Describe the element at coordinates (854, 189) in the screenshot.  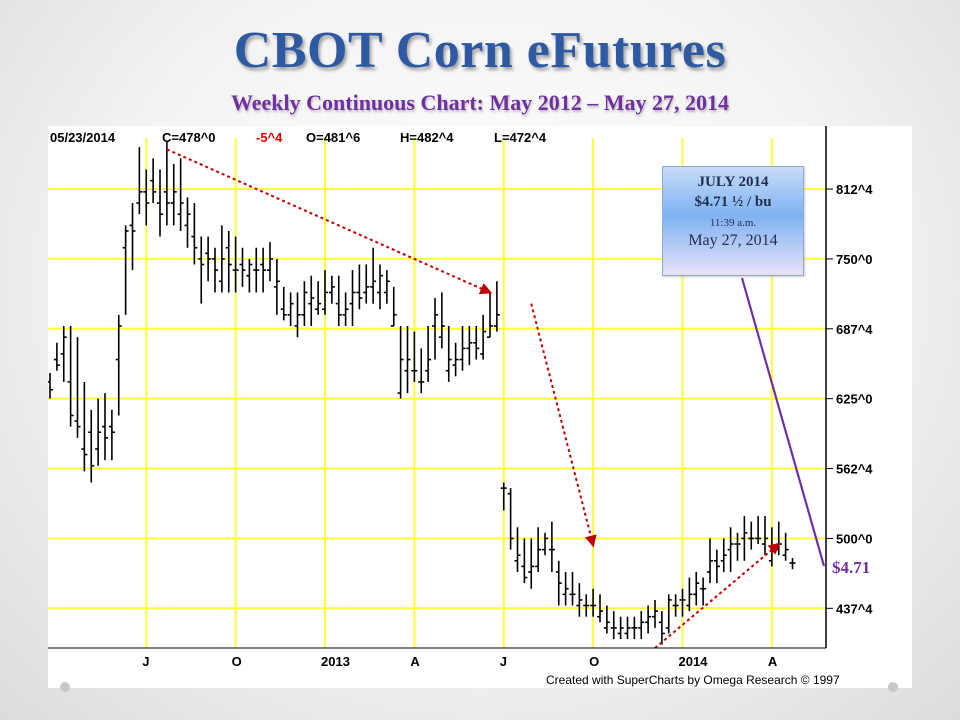
I see `y-tick-label: 812^4` at that location.